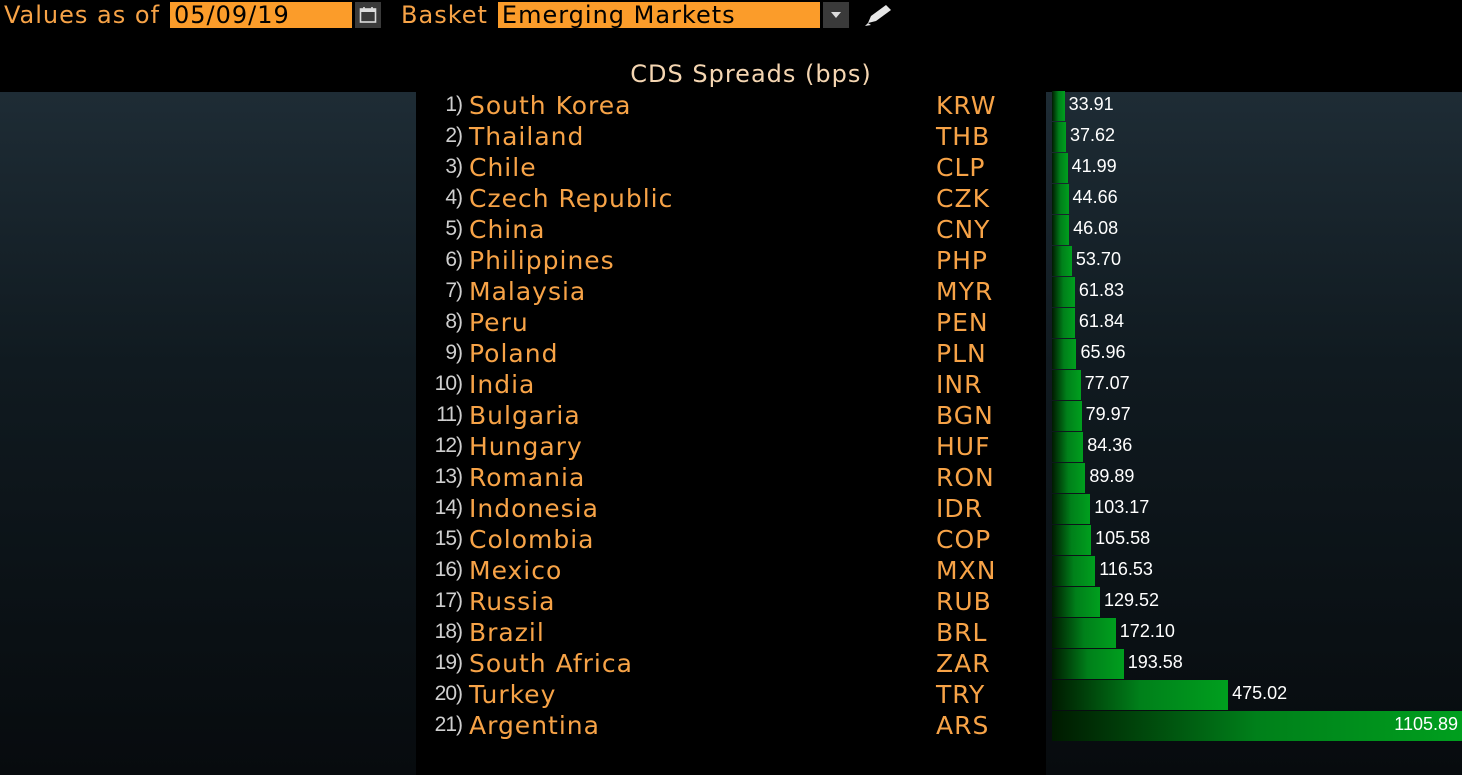  What do you see at coordinates (965, 415) in the screenshot?
I see `currency-code: BGN` at bounding box center [965, 415].